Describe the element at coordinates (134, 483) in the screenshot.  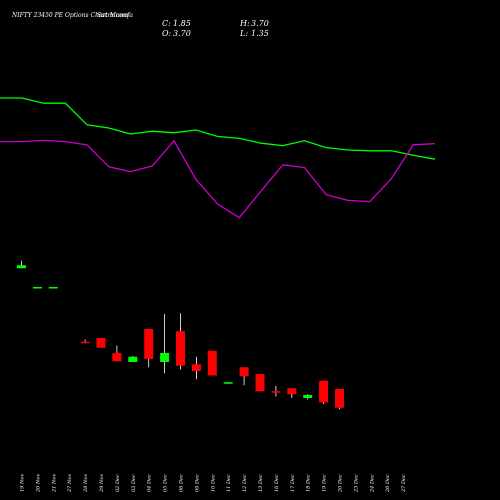
I see `x-tick-label: 03 Dec` at that location.